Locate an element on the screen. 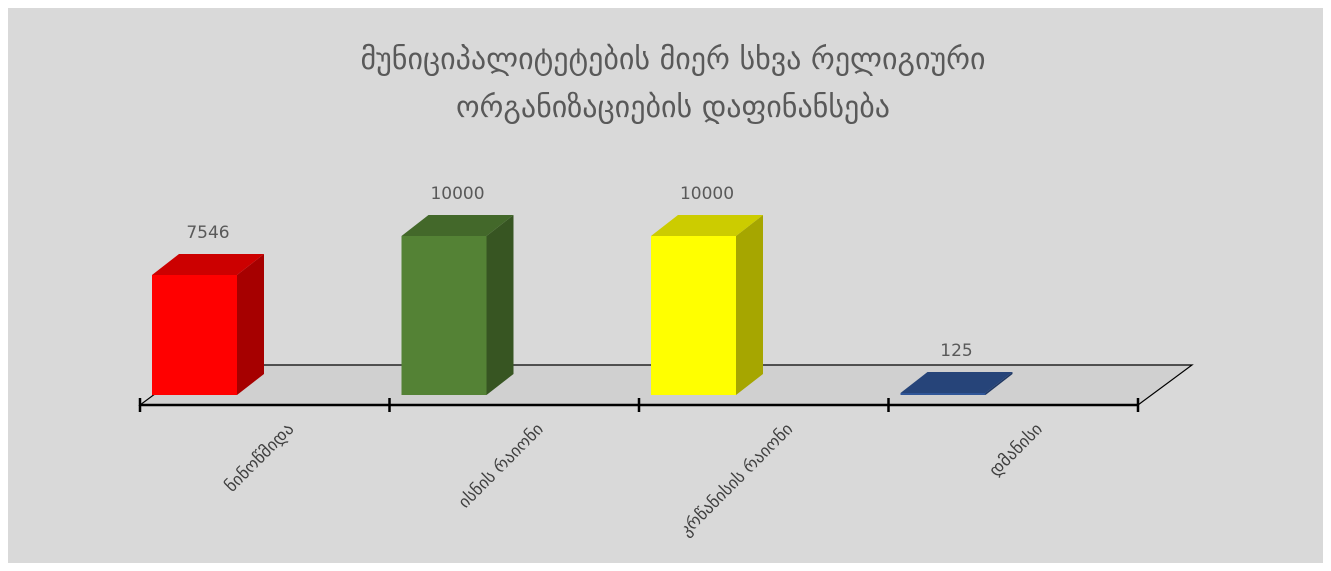 This screenshot has height=571, width=1331. value-label: 7546 is located at coordinates (207, 233).